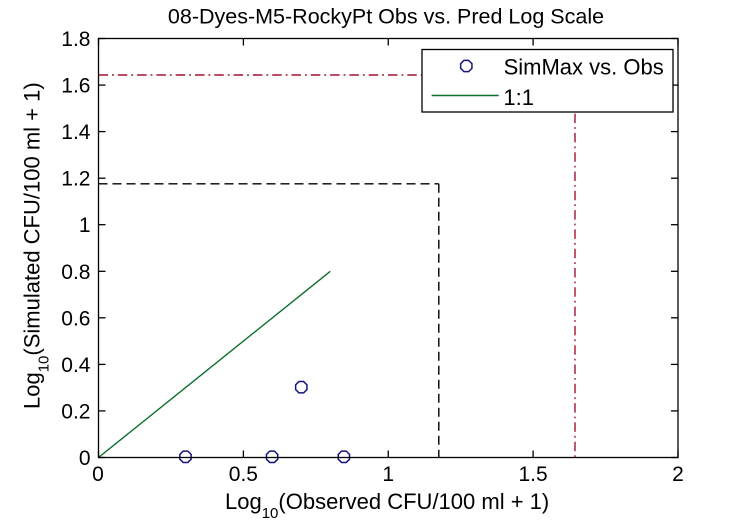 This screenshot has height=525, width=750. I want to click on svg-text: 2, so click(678, 474).